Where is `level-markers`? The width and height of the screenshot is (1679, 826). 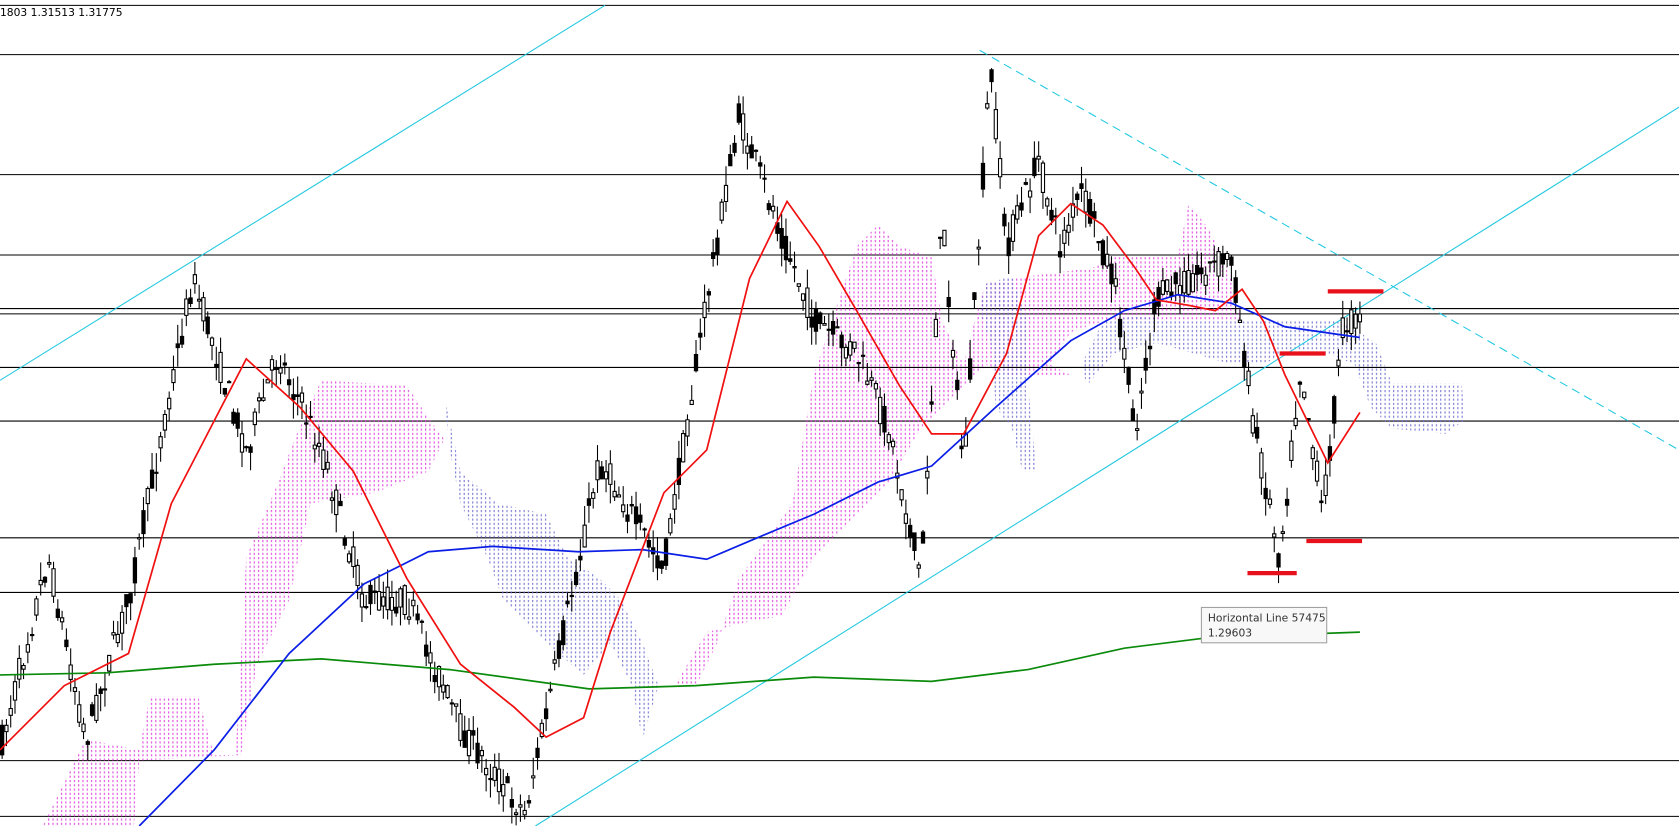
level-markers is located at coordinates (1315, 432).